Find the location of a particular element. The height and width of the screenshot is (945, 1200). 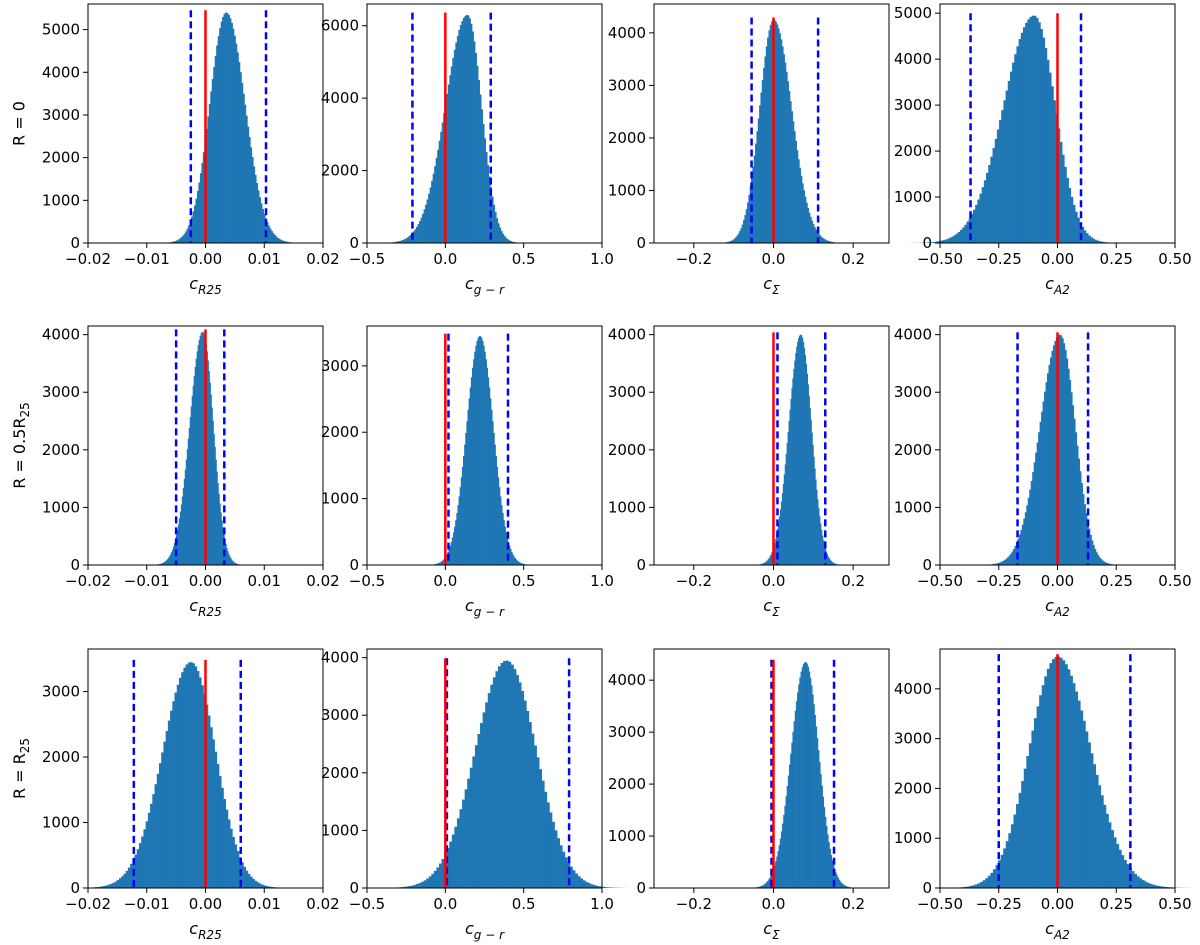

panel-r2-c2: −0.2 0.0 0.2 0 1000 2000 3000 4000 cΣ is located at coordinates (749, 795).